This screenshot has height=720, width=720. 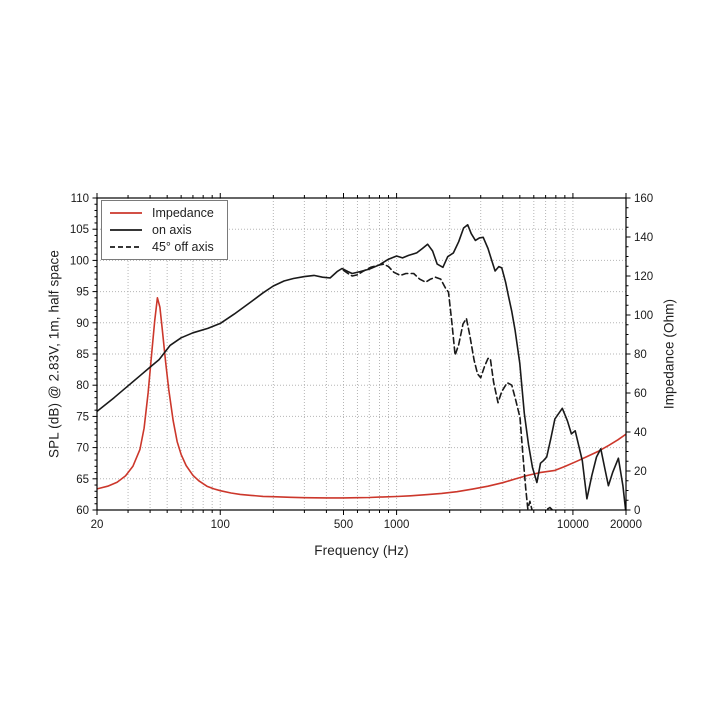 What do you see at coordinates (447, 386) in the screenshot?
I see `off-axis-45-curve` at bounding box center [447, 386].